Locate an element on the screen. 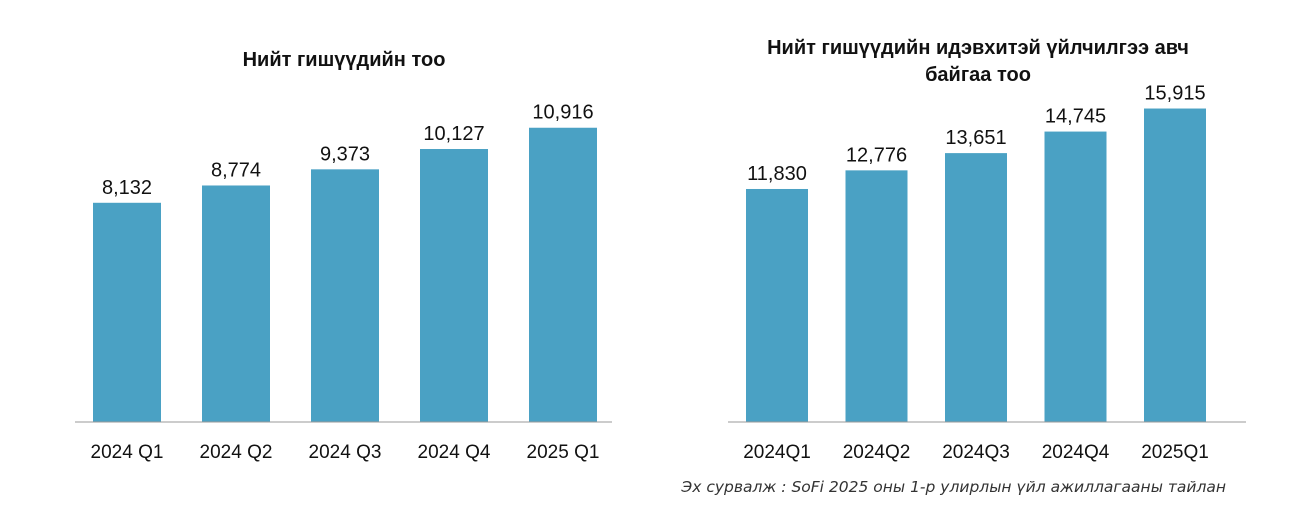  chart2-data-label: 14,745 is located at coordinates (1075, 117).